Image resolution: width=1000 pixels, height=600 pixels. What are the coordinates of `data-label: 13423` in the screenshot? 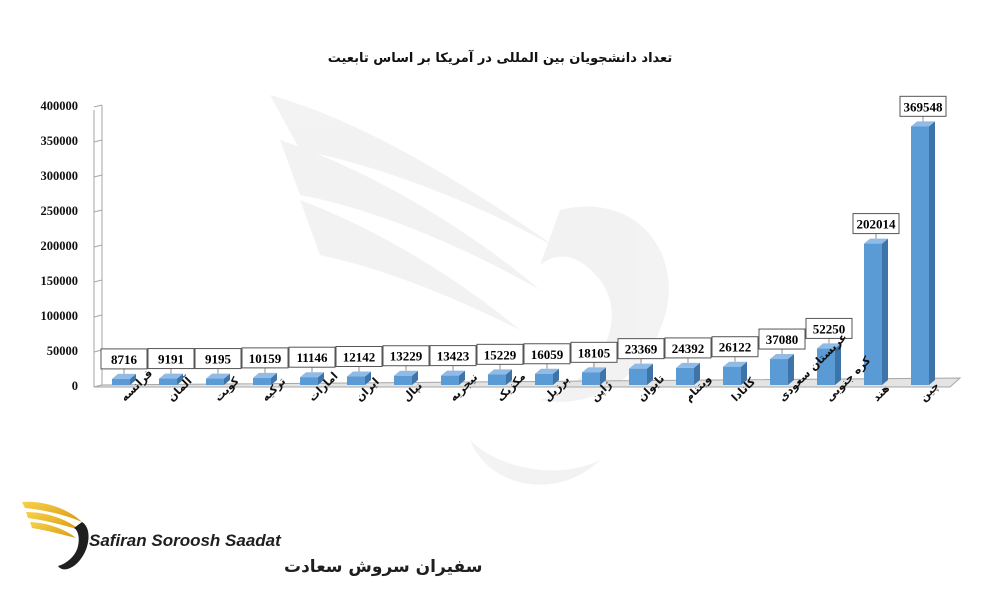 It's located at (453, 356).